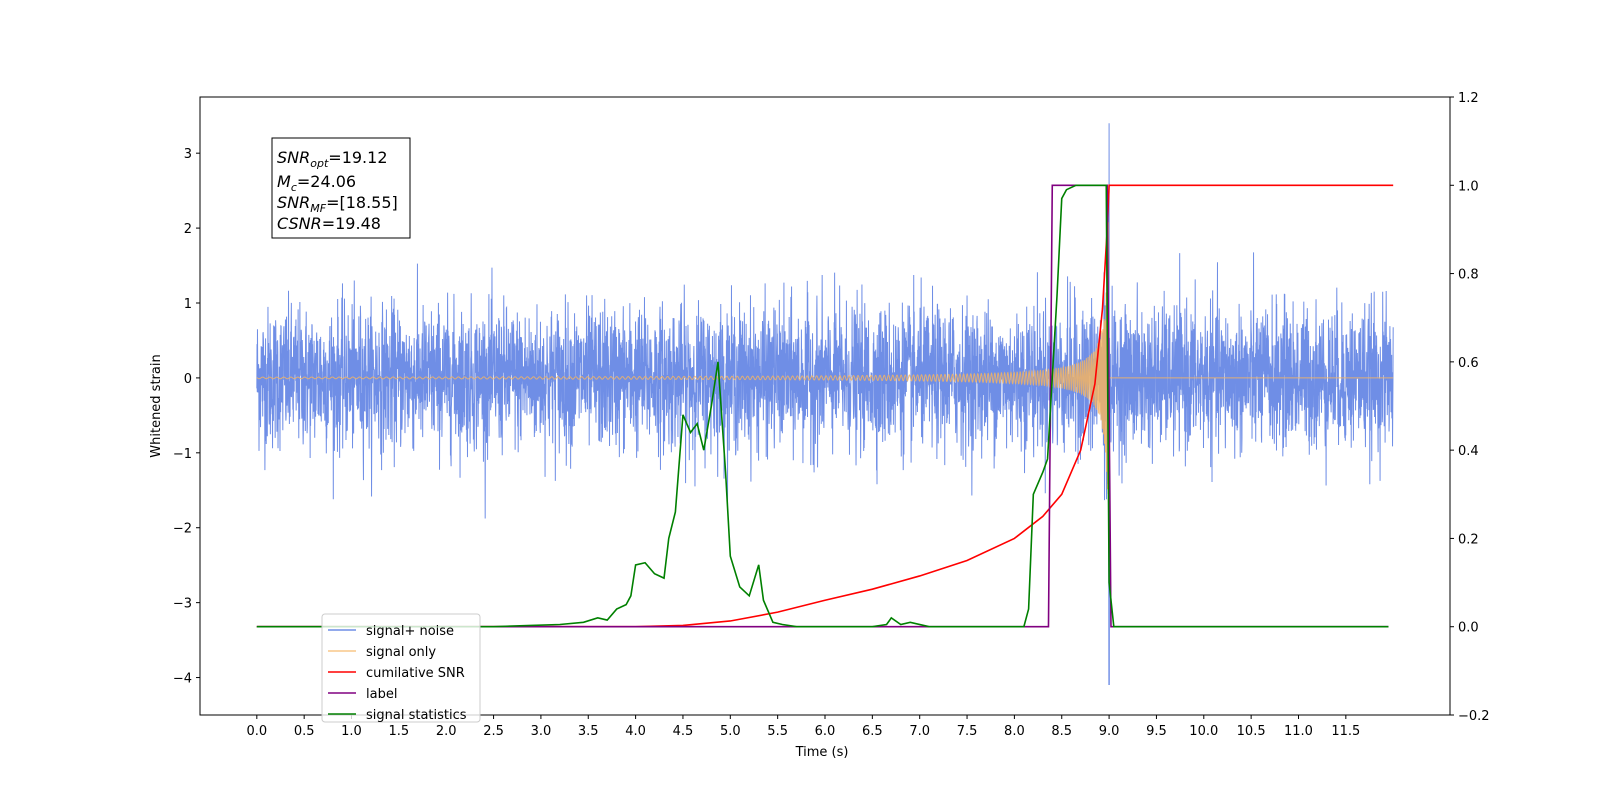 This screenshot has height=804, width=1600. What do you see at coordinates (1468, 186) in the screenshot?
I see `right-tick-label: 1.0` at bounding box center [1468, 186].